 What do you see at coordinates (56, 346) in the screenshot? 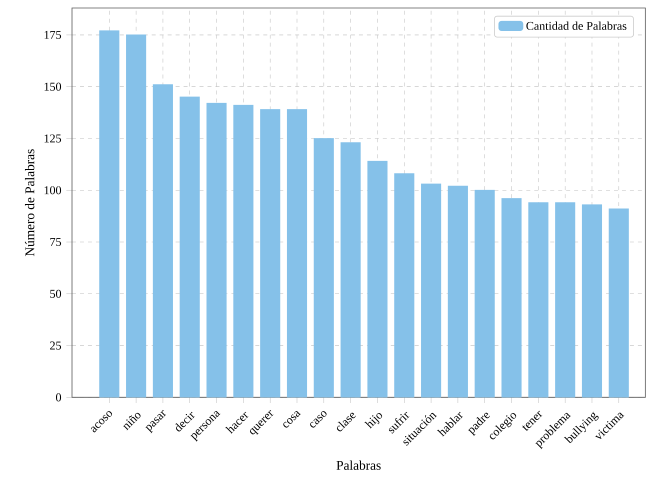
I see `y-tick-label: 25` at bounding box center [56, 346].